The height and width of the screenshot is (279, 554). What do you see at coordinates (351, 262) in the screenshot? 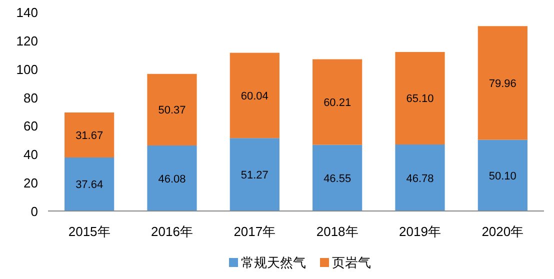
I see `legend-label: 页岩气` at bounding box center [351, 262].